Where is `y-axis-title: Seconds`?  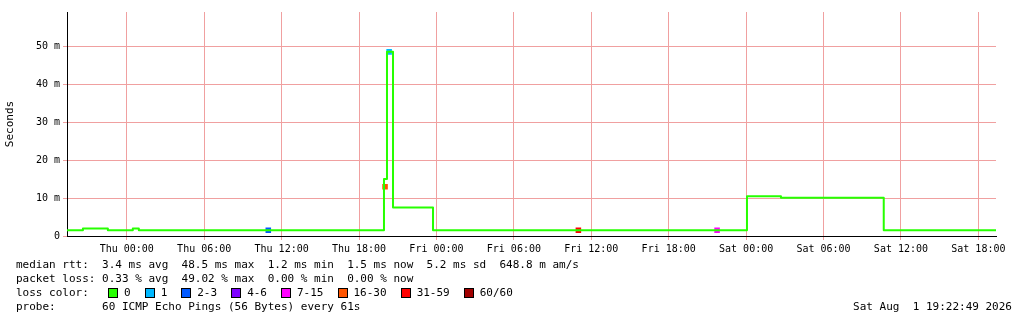 y-axis-title: Seconds is located at coordinates (10, 124).